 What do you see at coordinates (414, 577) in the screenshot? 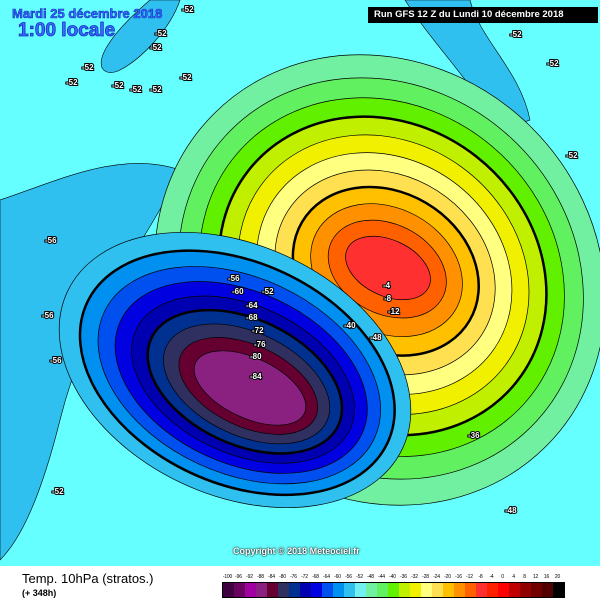
I see `legend-tick: -32` at bounding box center [414, 577].